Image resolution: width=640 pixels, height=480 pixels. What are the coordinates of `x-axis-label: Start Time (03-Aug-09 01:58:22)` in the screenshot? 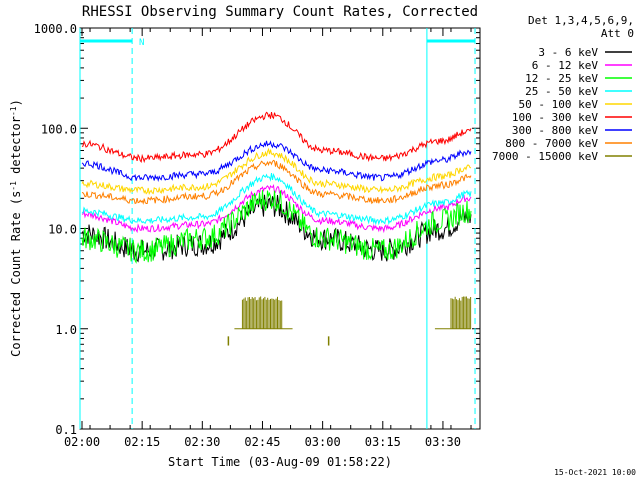 It's located at (280, 462).